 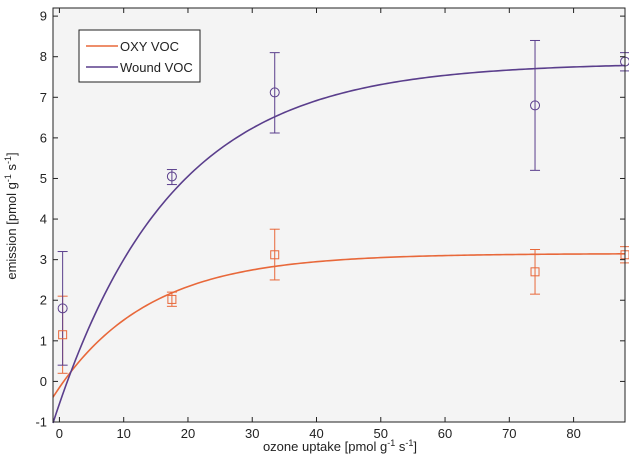 What do you see at coordinates (43, 178) in the screenshot?
I see `y-tick-label: 5` at bounding box center [43, 178].